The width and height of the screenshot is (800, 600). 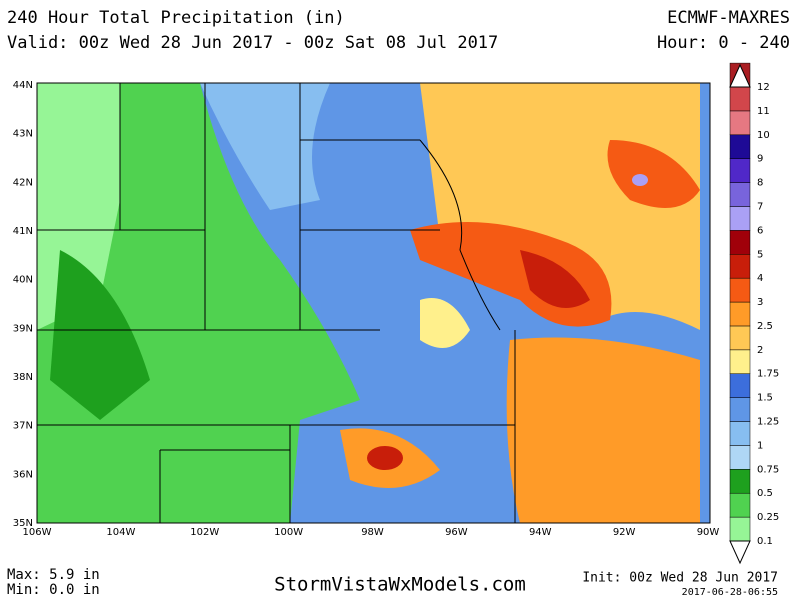 I want to click on legend-label: 7, so click(x=760, y=206).